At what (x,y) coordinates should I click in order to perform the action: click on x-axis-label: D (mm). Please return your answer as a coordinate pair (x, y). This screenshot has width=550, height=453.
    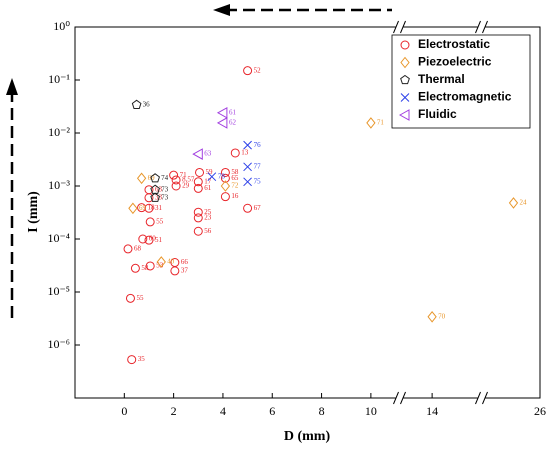
    Looking at the image, I should click on (307, 436).